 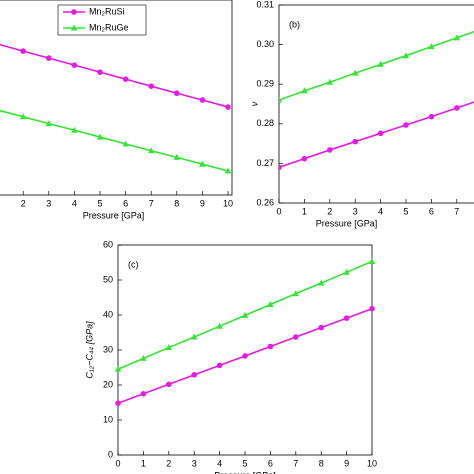 What do you see at coordinates (108, 419) in the screenshot?
I see `y-tick-label: 10` at bounding box center [108, 419].